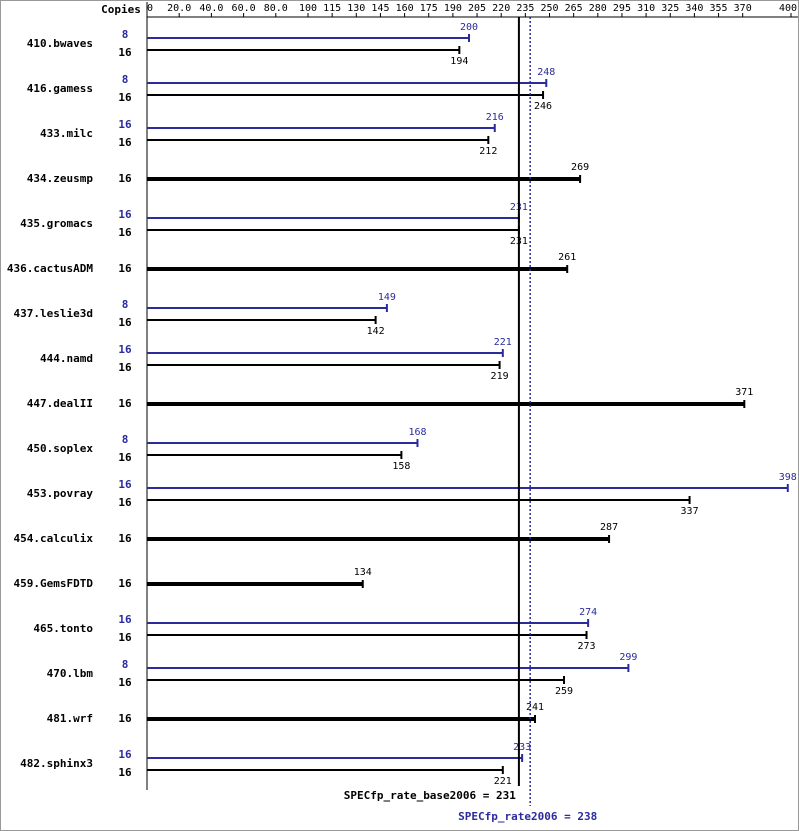 The width and height of the screenshot is (799, 831). What do you see at coordinates (54, 538) in the screenshot?
I see `benchmark-name: 454.calculix` at bounding box center [54, 538].